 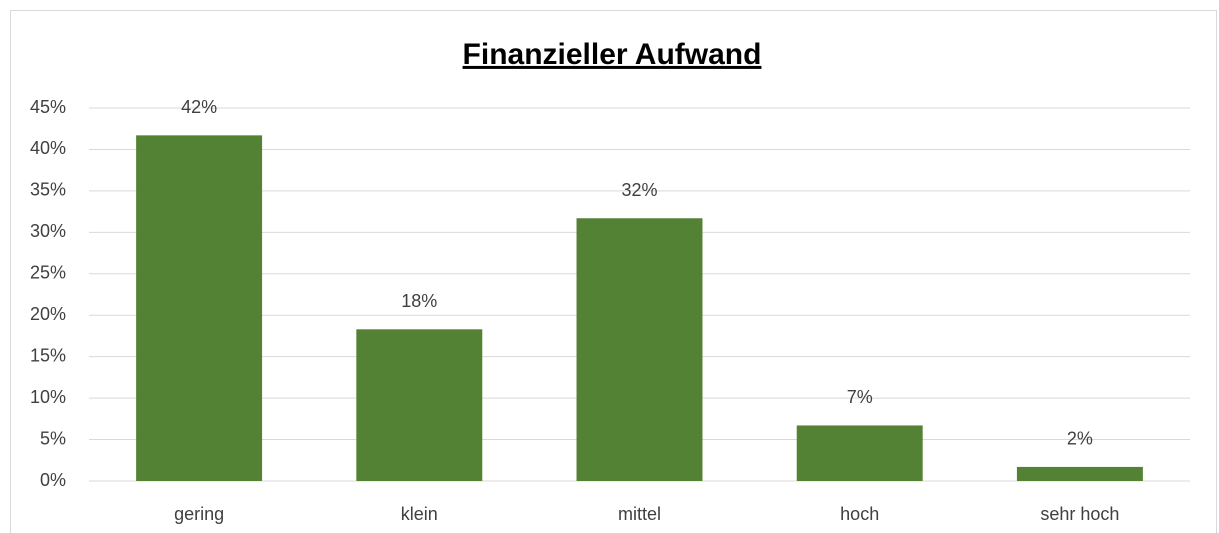 I want to click on x-tick-label: mittel, so click(x=639, y=514).